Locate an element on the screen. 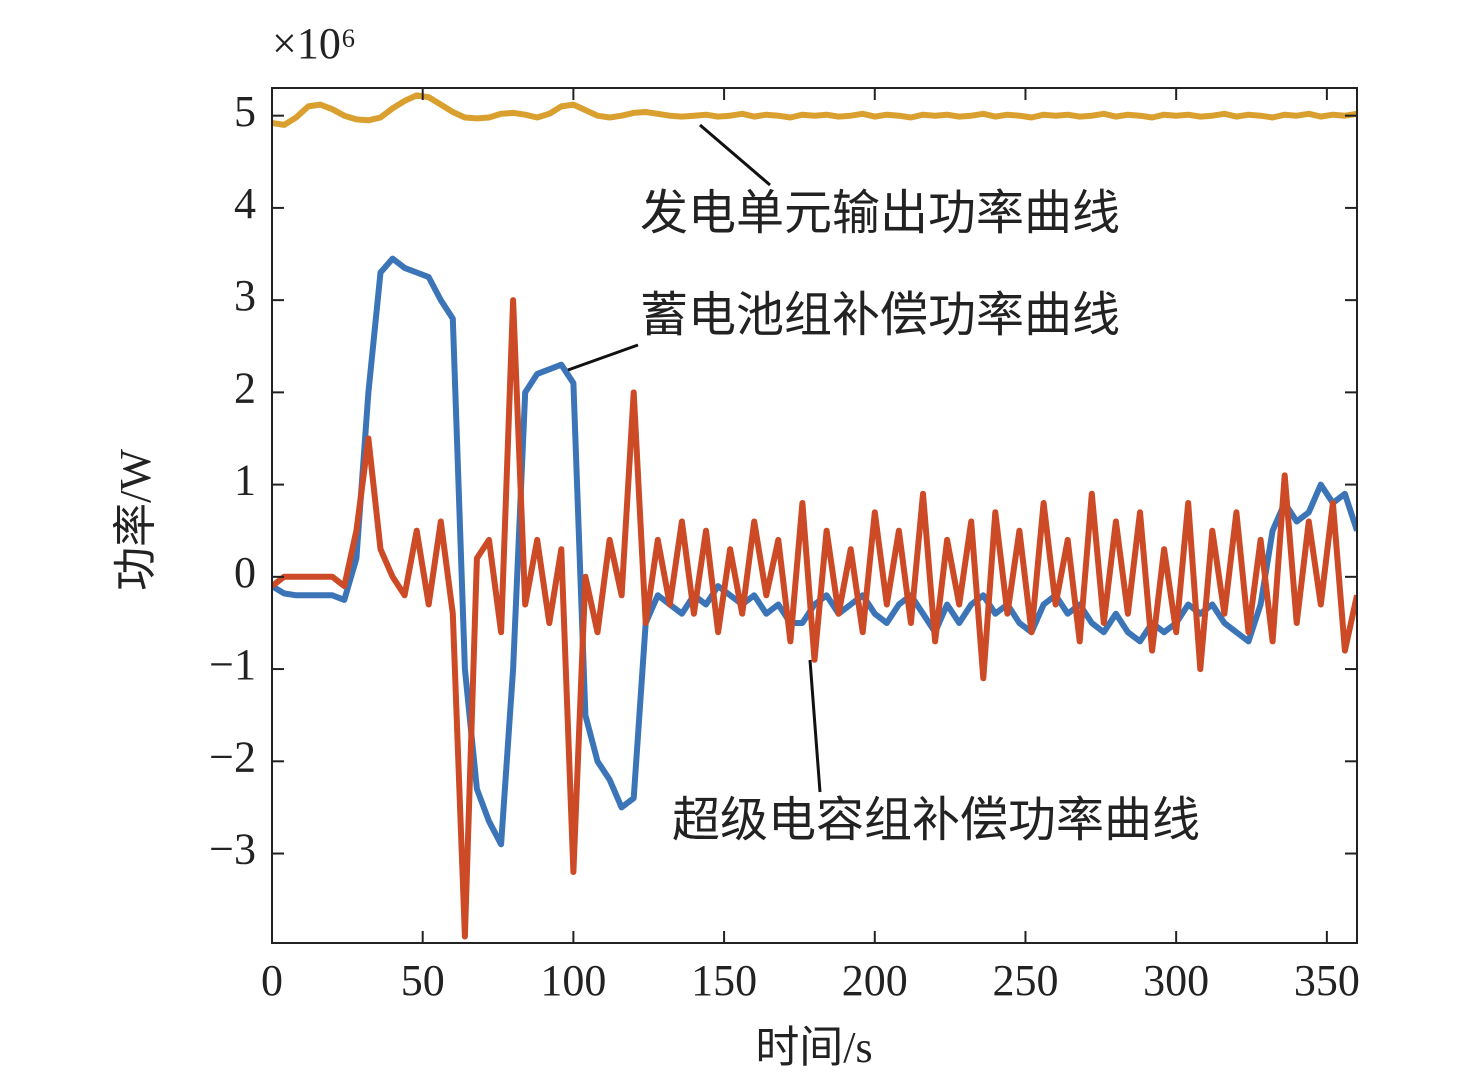 The image size is (1476, 1089). series-line is located at coordinates (814, 110).